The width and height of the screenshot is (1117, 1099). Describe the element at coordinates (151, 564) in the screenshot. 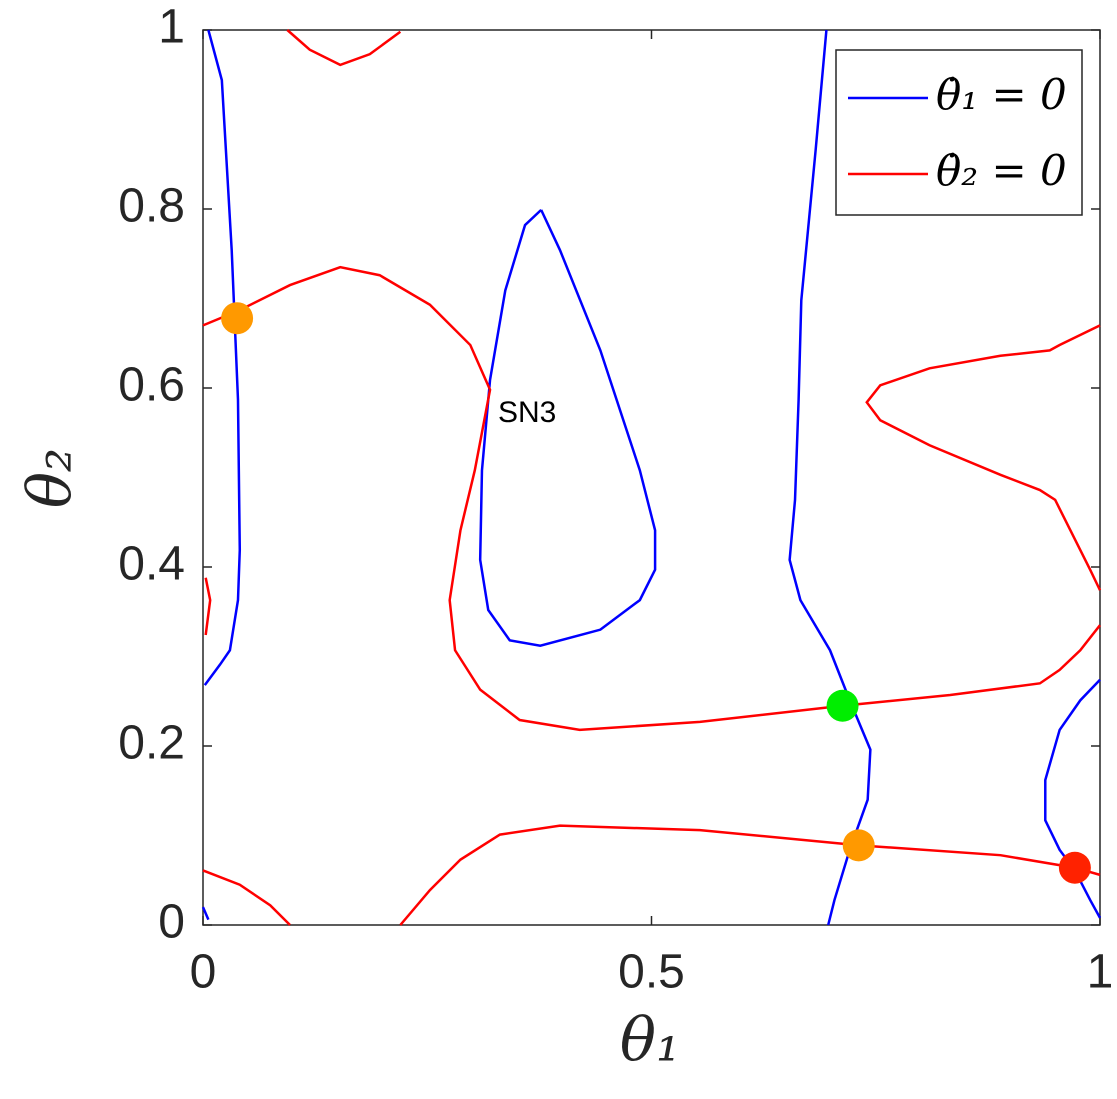

I see `y-tick-label: 0.4` at that location.